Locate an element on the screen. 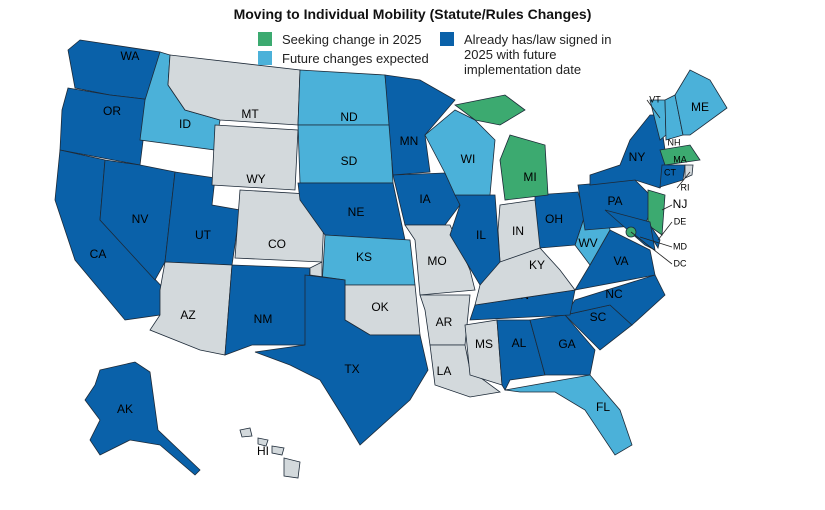 This screenshot has height=510, width=825. state-label: SD is located at coordinates (349, 161).